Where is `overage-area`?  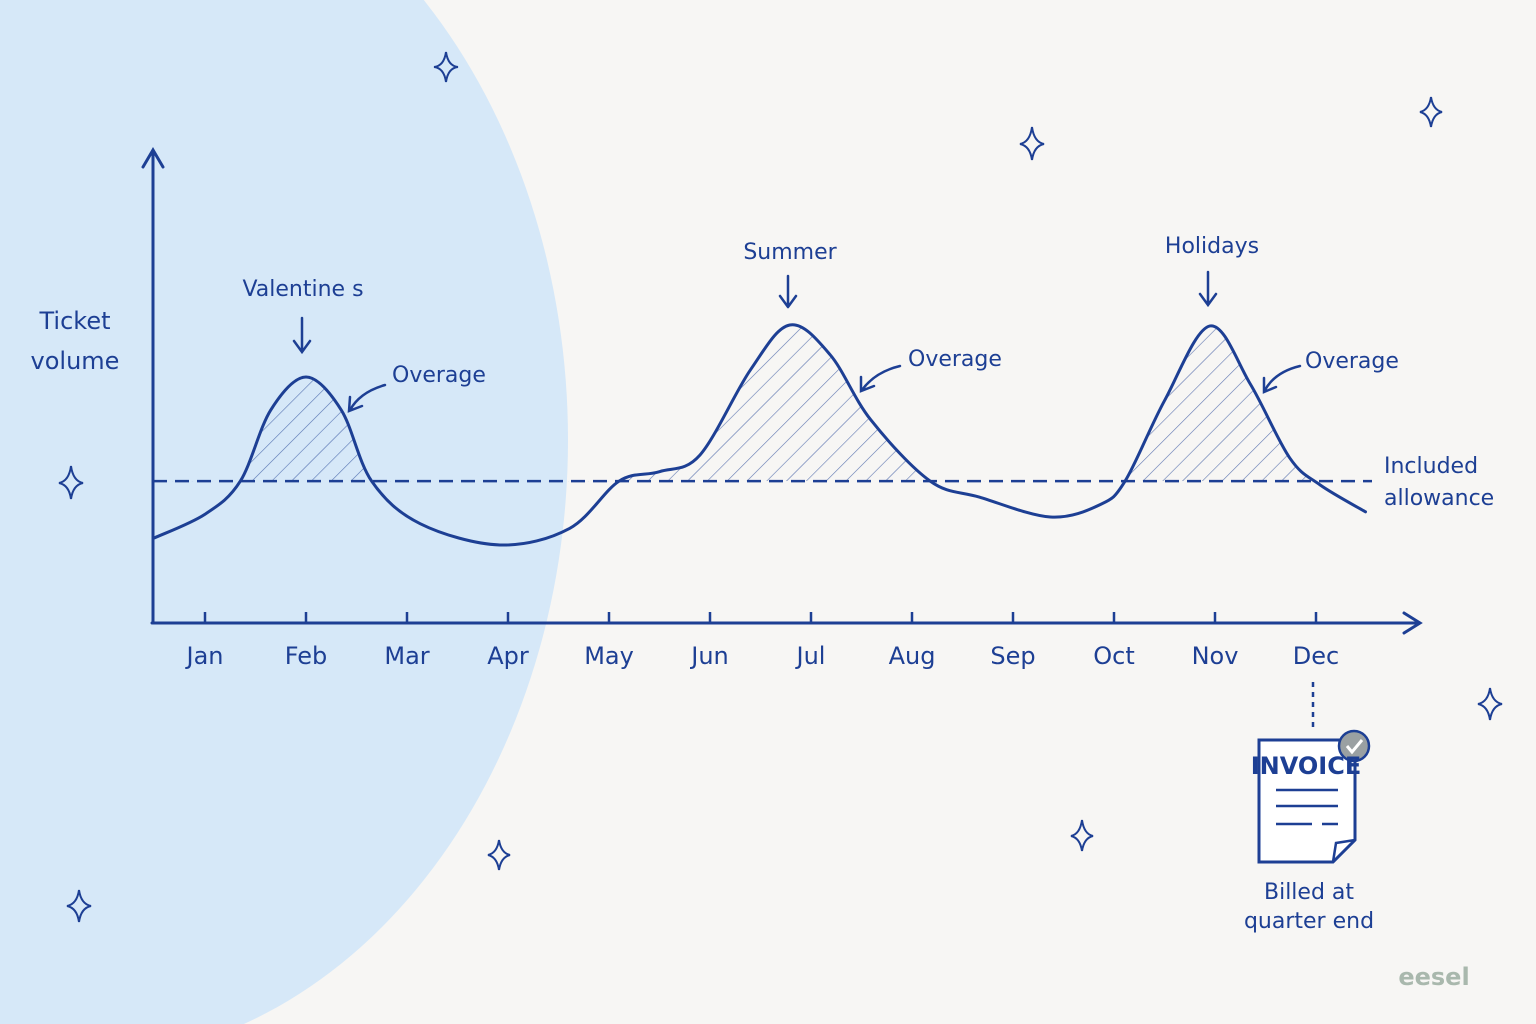 overage-area is located at coordinates (760, 403).